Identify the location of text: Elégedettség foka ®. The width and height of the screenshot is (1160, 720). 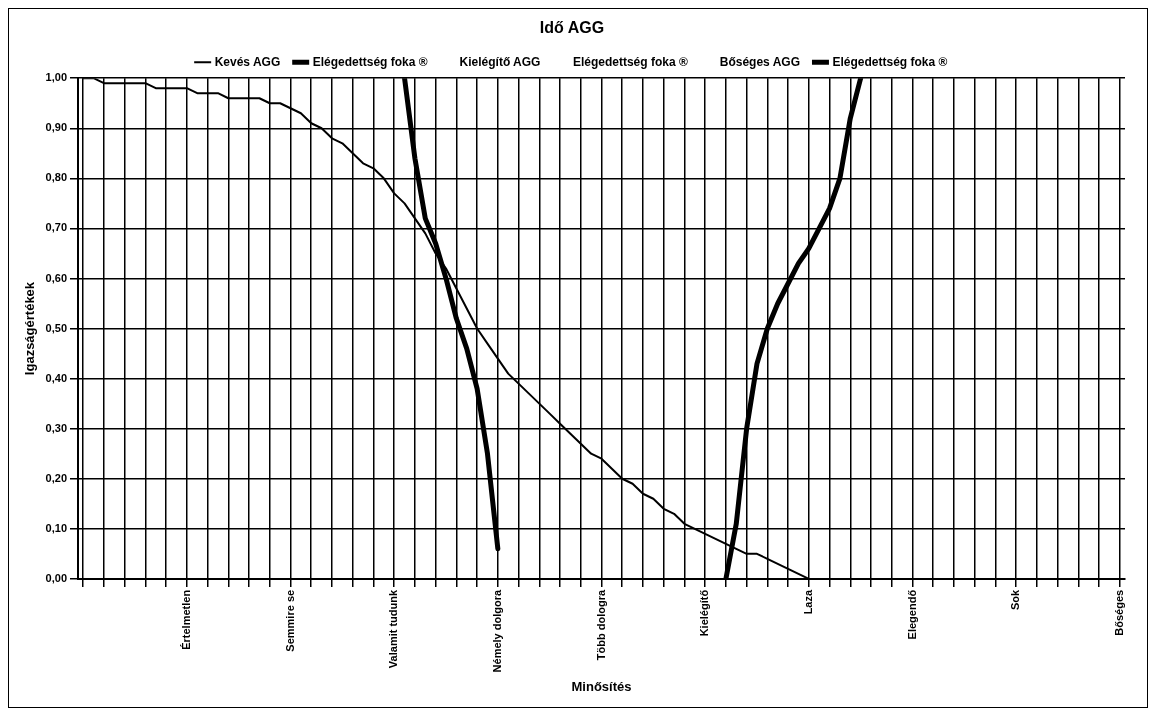
(630, 61).